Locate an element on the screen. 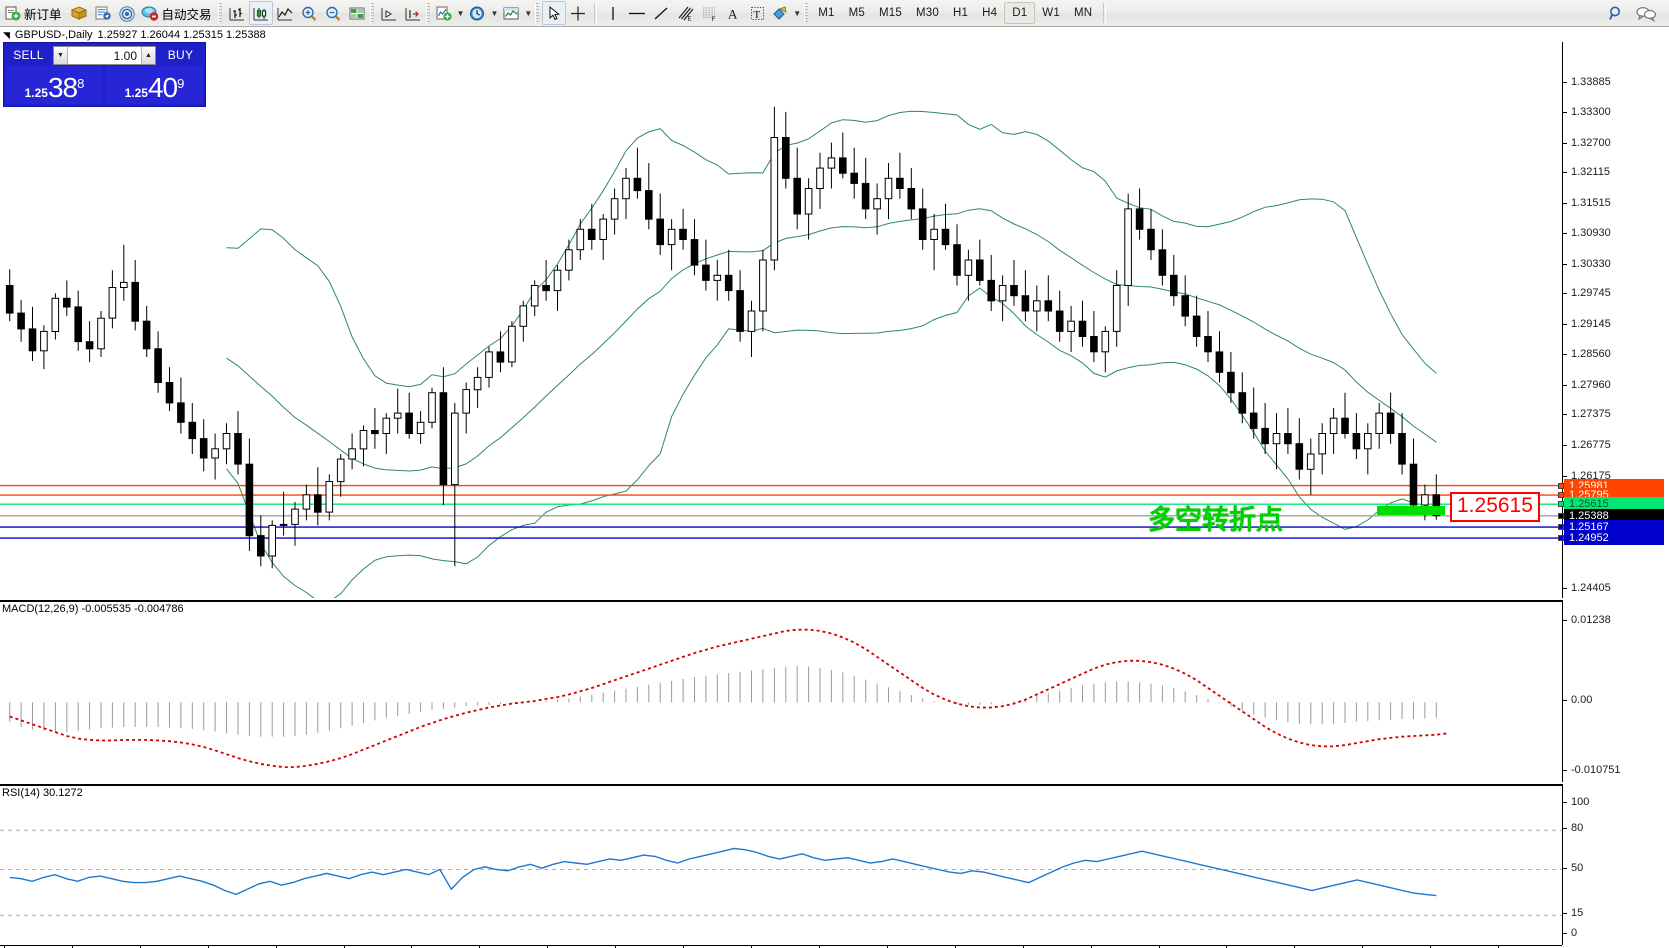  toolbar-grip-shift is located at coordinates (371, 13).